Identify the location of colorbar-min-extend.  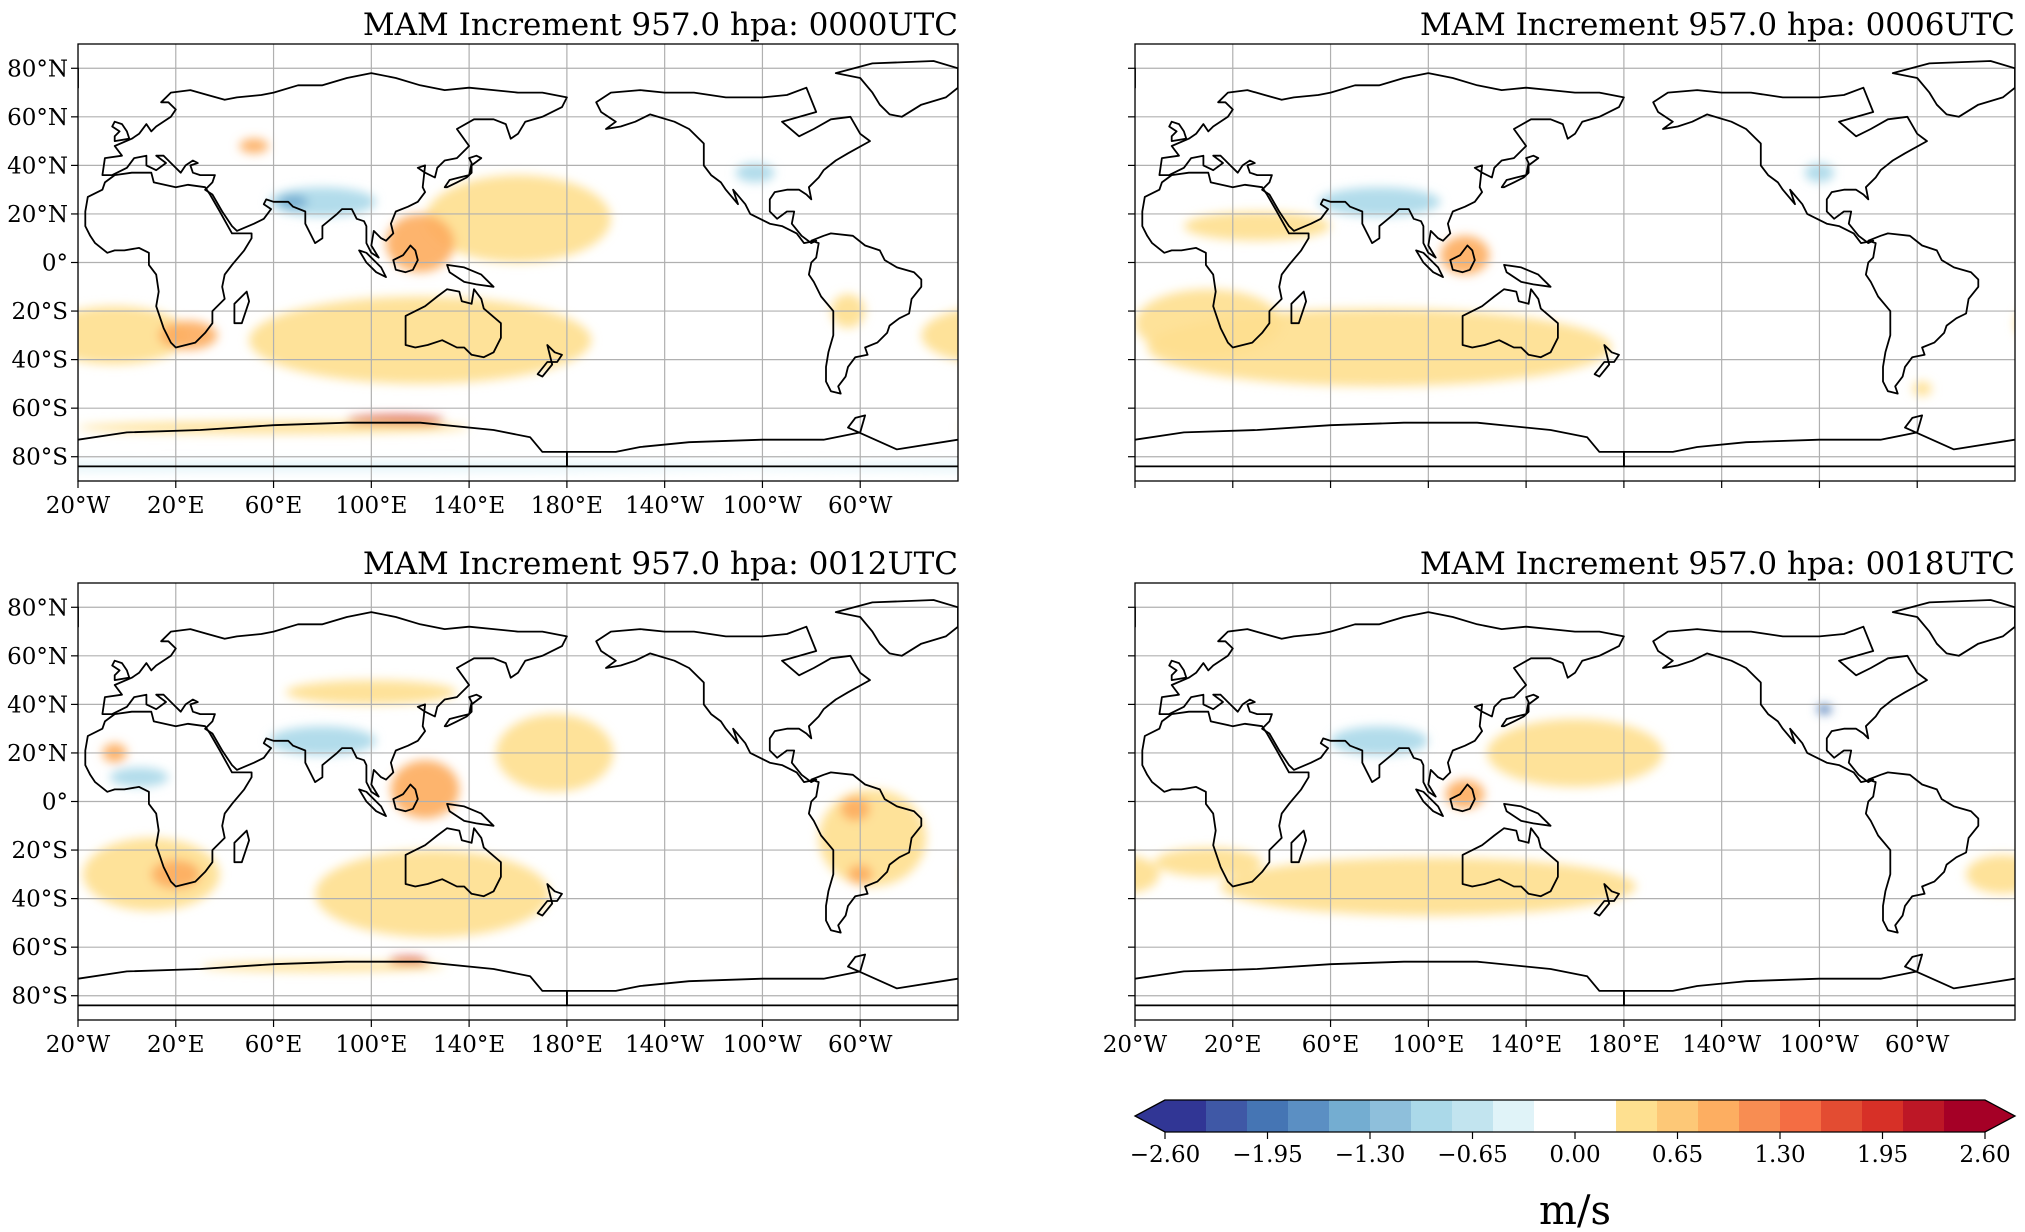
(1150, 1116).